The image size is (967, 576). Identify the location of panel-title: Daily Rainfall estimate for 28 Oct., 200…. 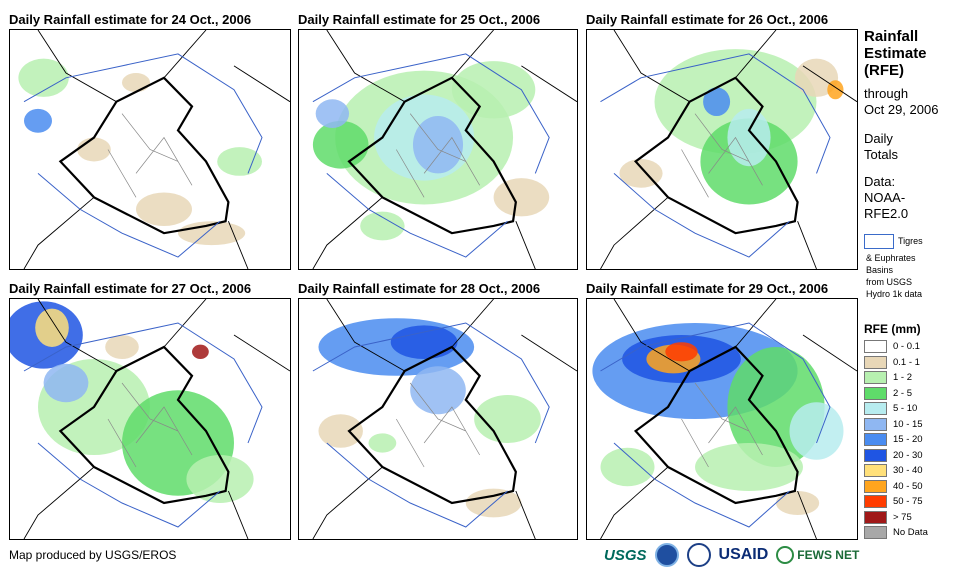
(419, 288).